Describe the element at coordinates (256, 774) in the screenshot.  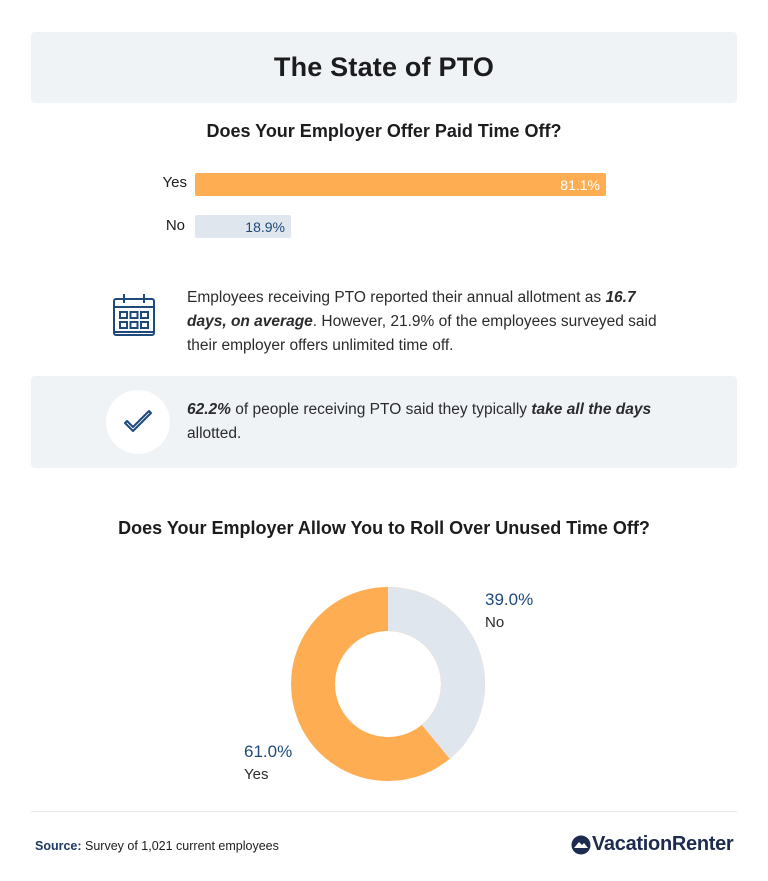
I see `donut-yes-label: Yes` at that location.